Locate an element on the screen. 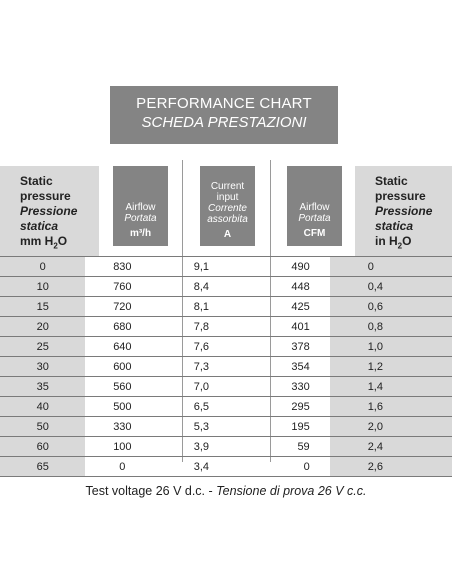 The image size is (452, 584). table-cell: 0,6 is located at coordinates (390, 306).